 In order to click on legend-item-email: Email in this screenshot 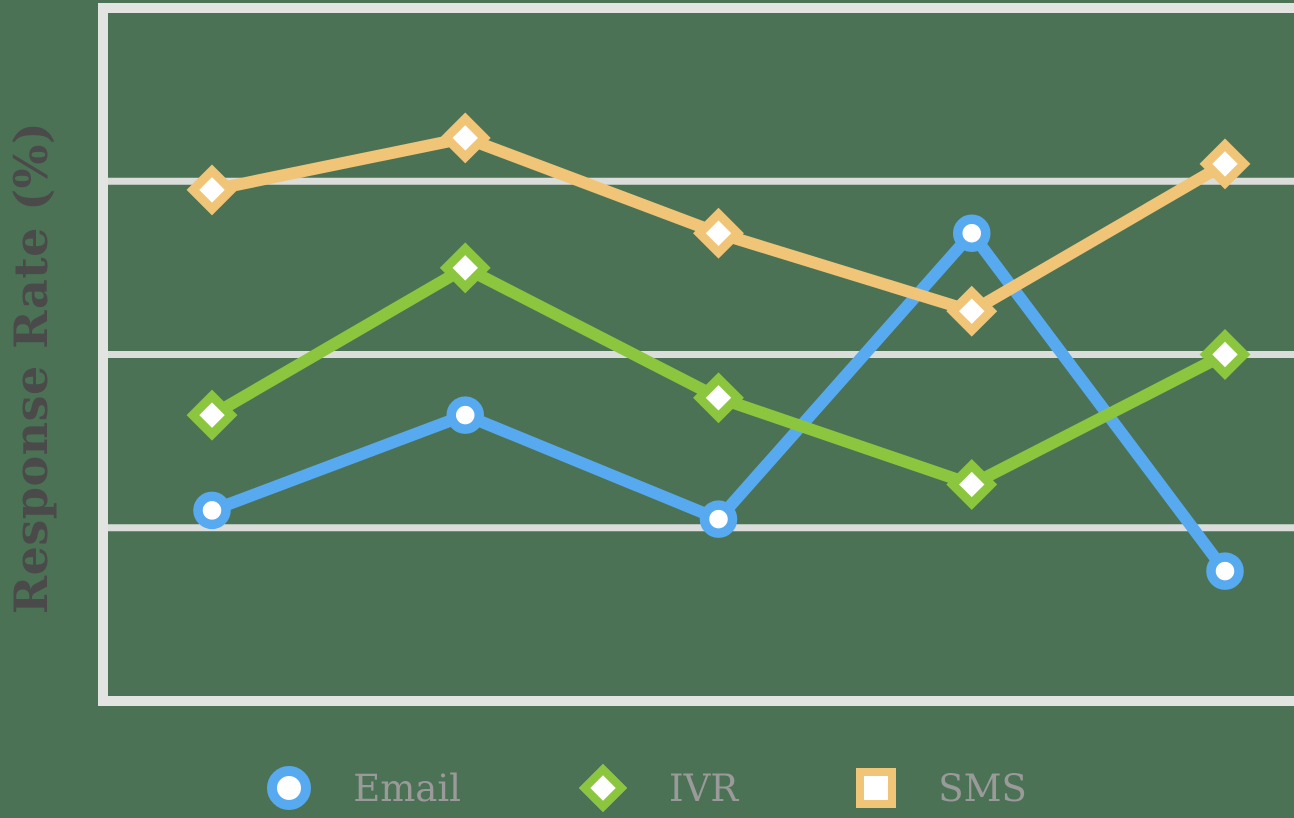, I will do `click(364, 788)`.